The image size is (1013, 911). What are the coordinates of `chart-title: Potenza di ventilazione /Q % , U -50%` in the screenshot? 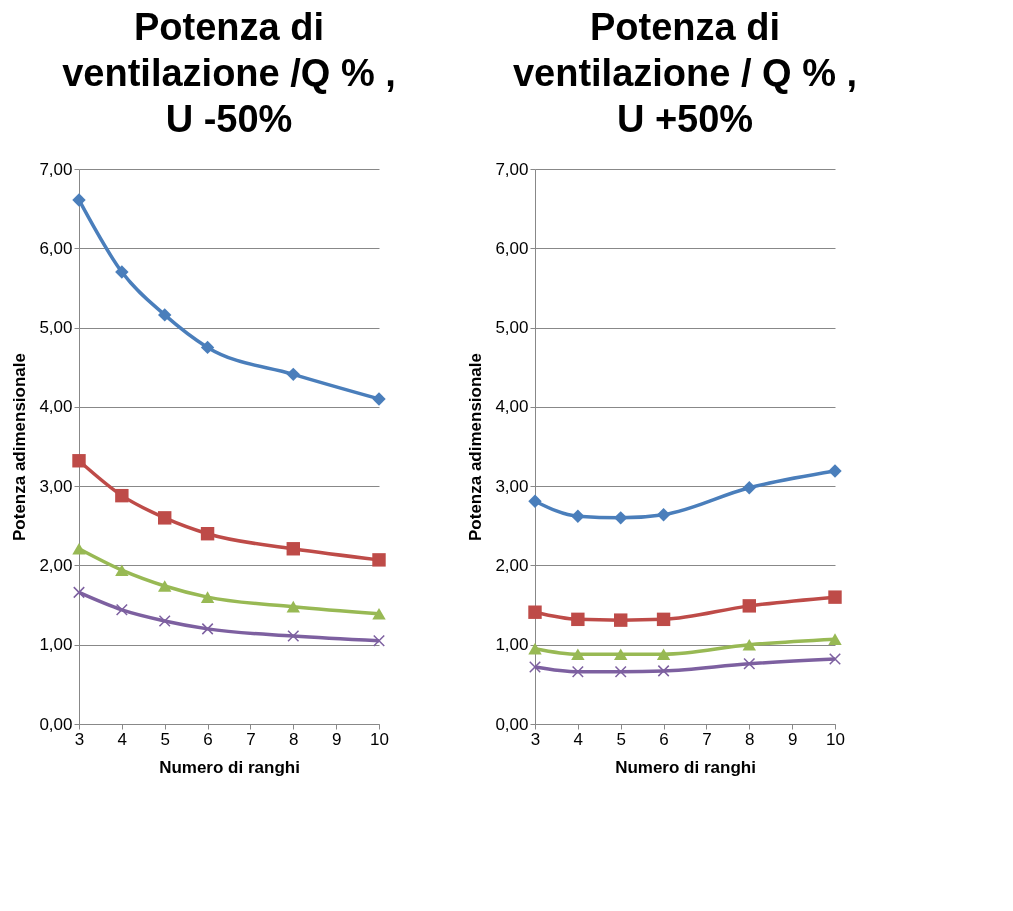 It's located at (229, 73).